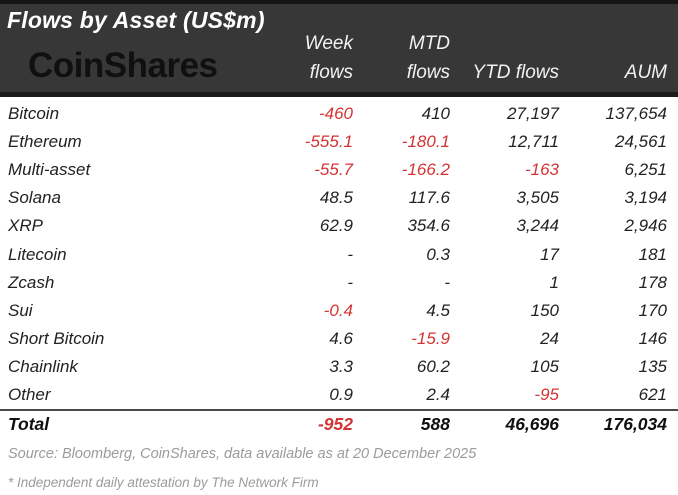 Image resolution: width=678 pixels, height=495 pixels. I want to click on week-flows-value: 4.6, so click(341, 338).